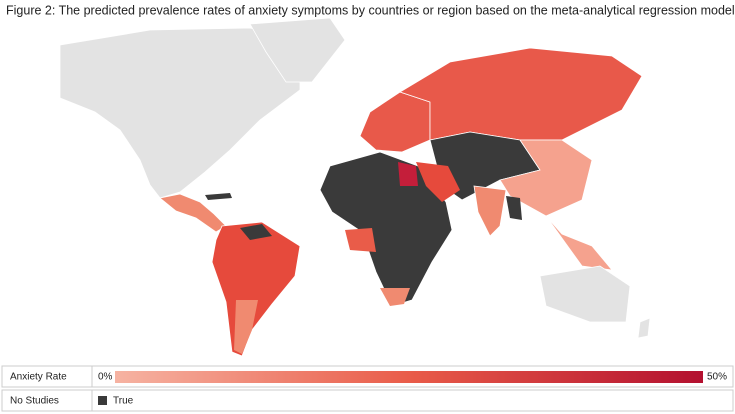 The height and width of the screenshot is (414, 735). Describe the element at coordinates (438, 182) in the screenshot. I see `middle-east` at that location.